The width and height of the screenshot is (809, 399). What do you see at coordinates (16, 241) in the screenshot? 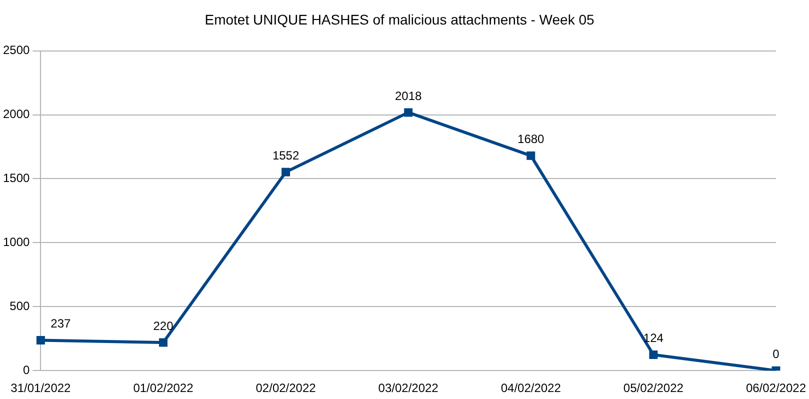
I see `y-tick-label: 1000` at bounding box center [16, 241].